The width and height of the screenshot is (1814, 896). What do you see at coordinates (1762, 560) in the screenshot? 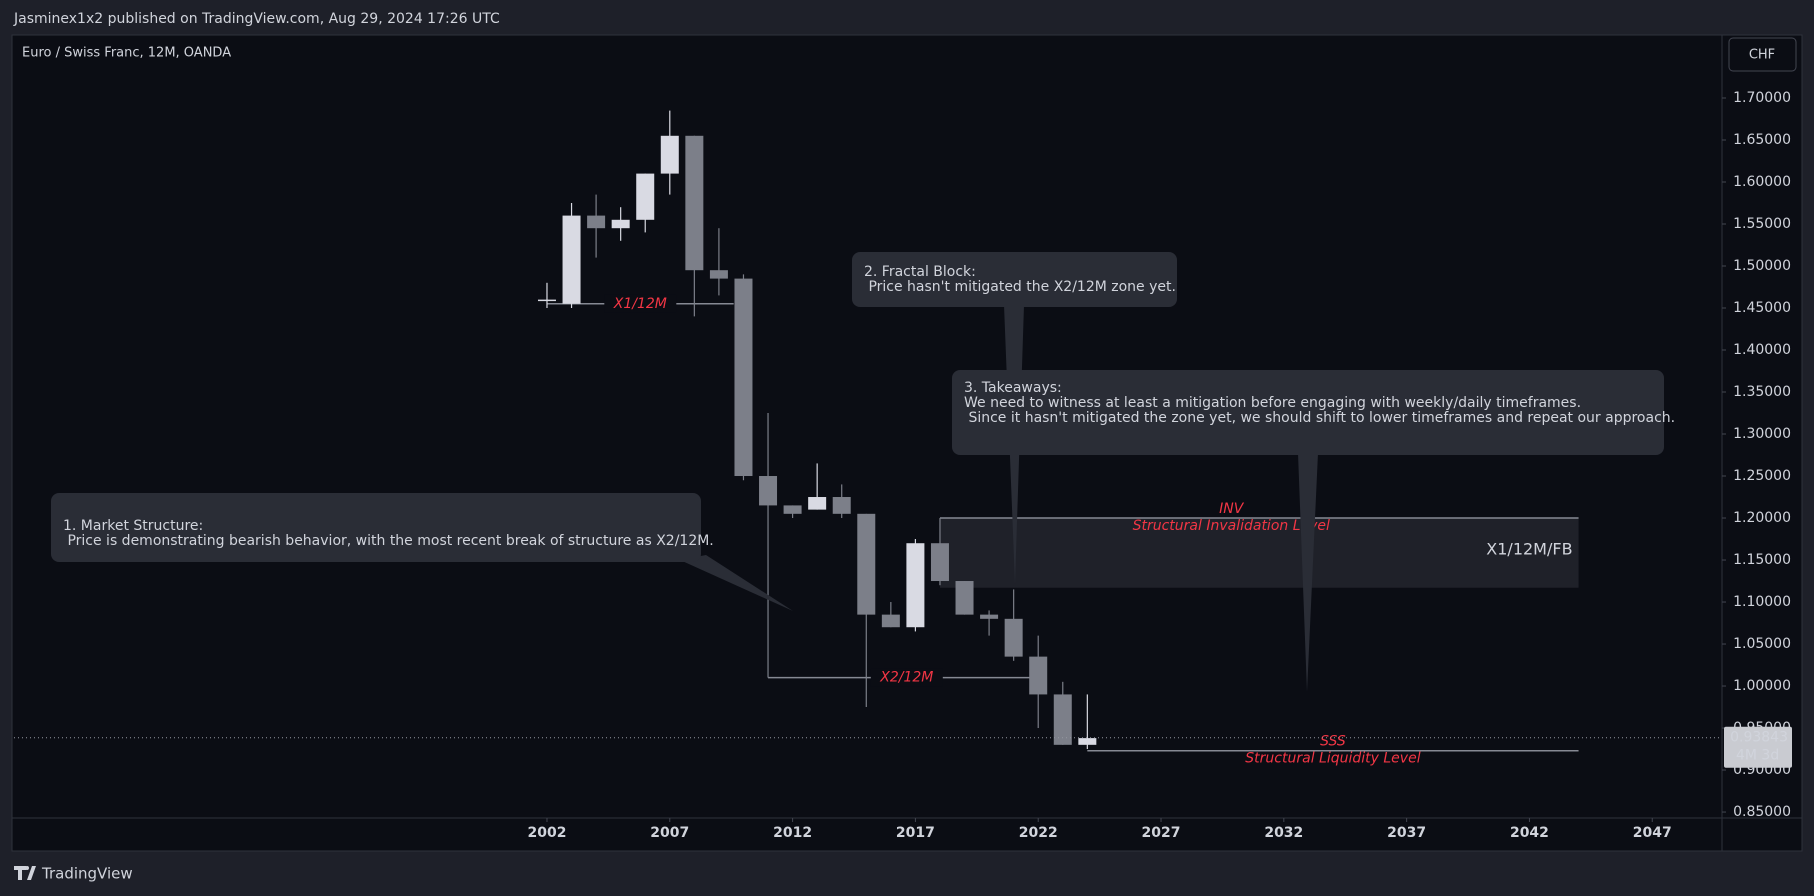
I see `y-tick-label: 1.15000` at bounding box center [1762, 560].